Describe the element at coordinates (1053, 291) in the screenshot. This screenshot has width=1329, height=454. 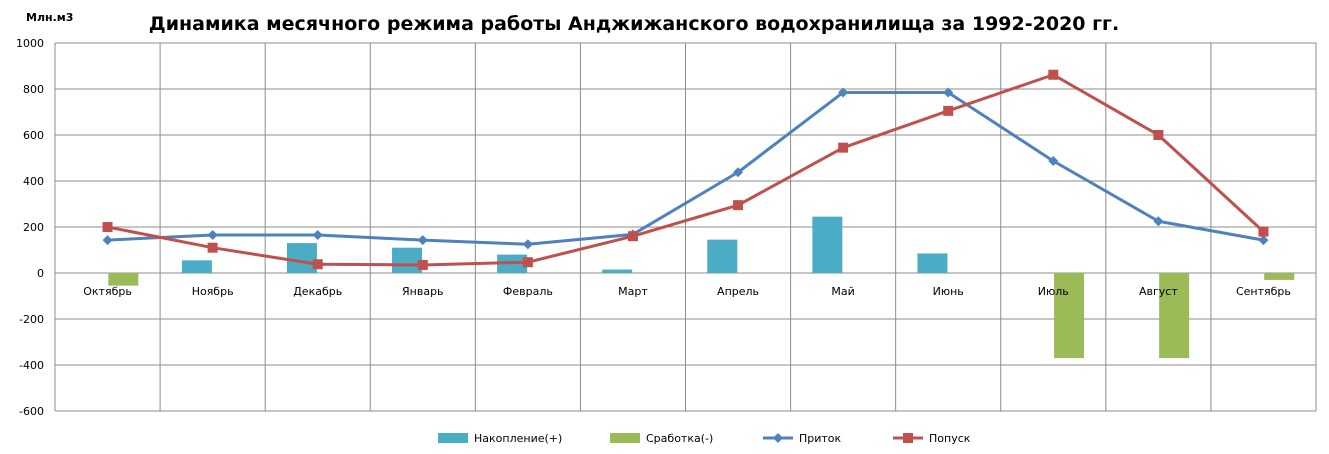
I see `x-tick-label: Июль` at that location.